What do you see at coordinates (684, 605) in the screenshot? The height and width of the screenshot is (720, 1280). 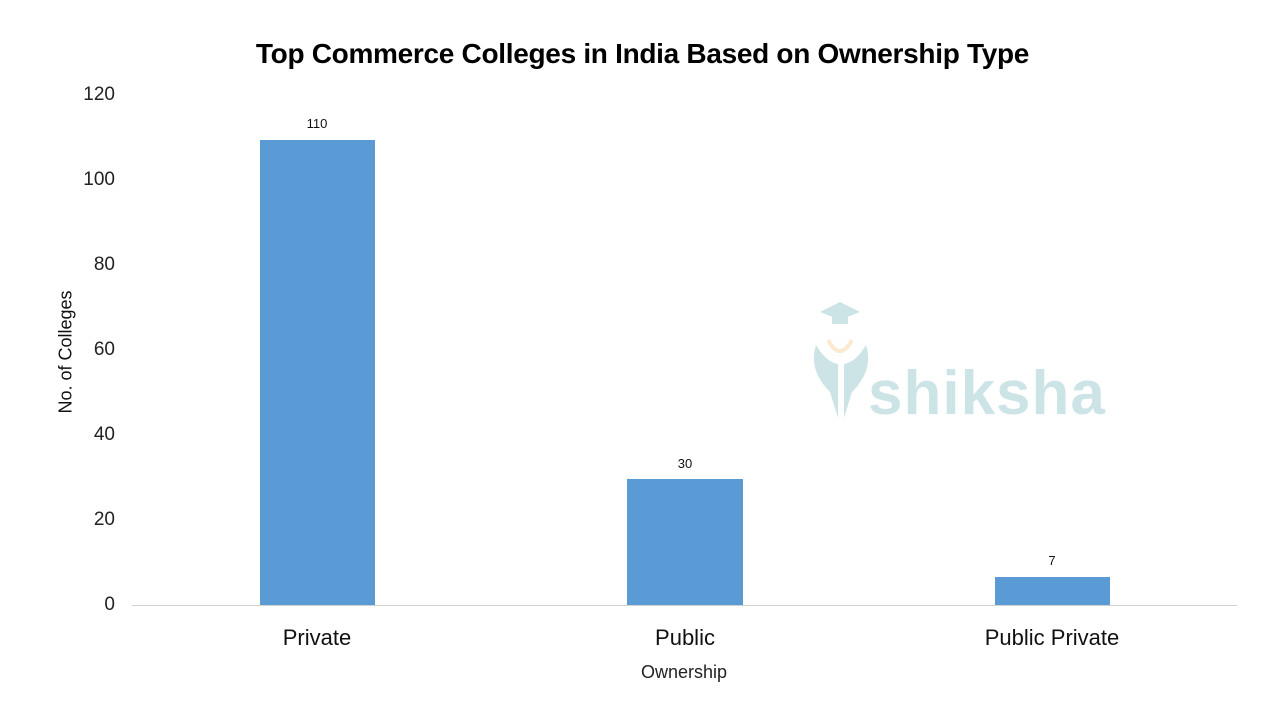 I see `x-axis-baseline` at bounding box center [684, 605].